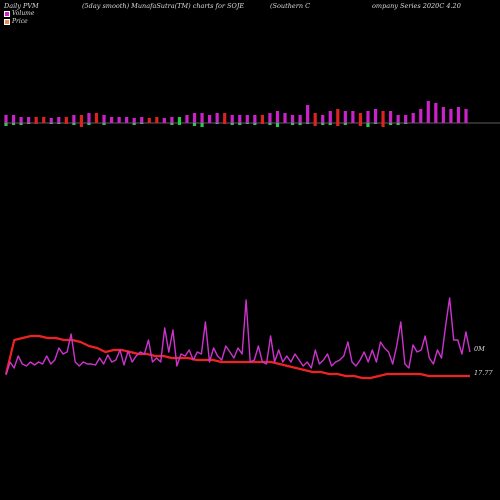 The width and height of the screenshot is (500, 500). I want to click on legend-price-label: Price, so click(20, 21).